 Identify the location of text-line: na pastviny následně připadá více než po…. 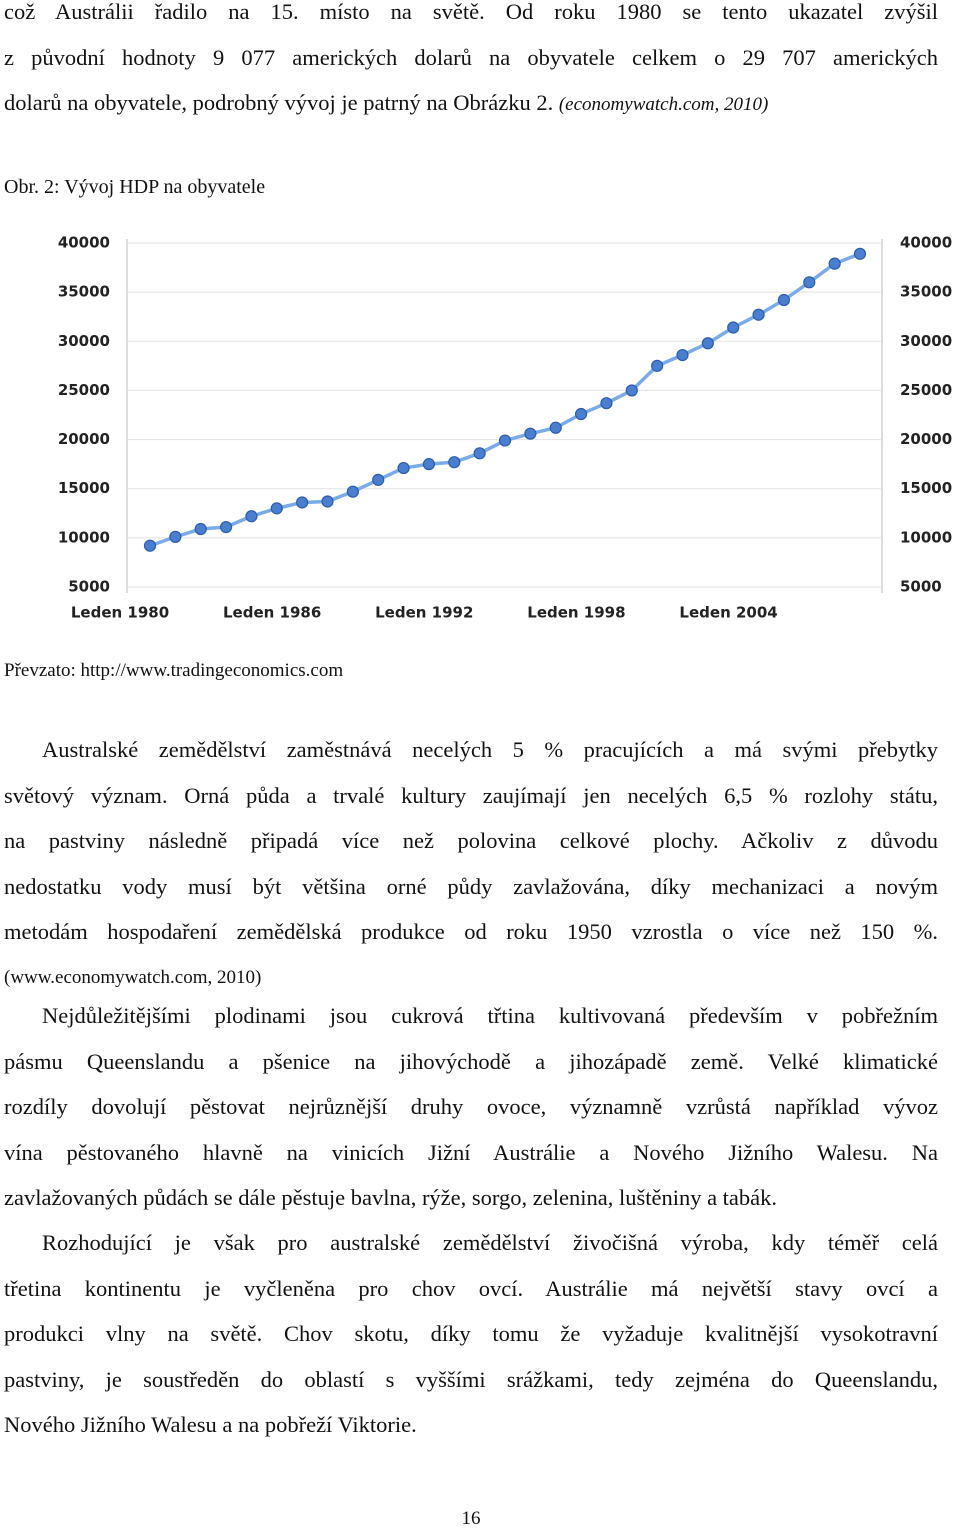
(471, 841).